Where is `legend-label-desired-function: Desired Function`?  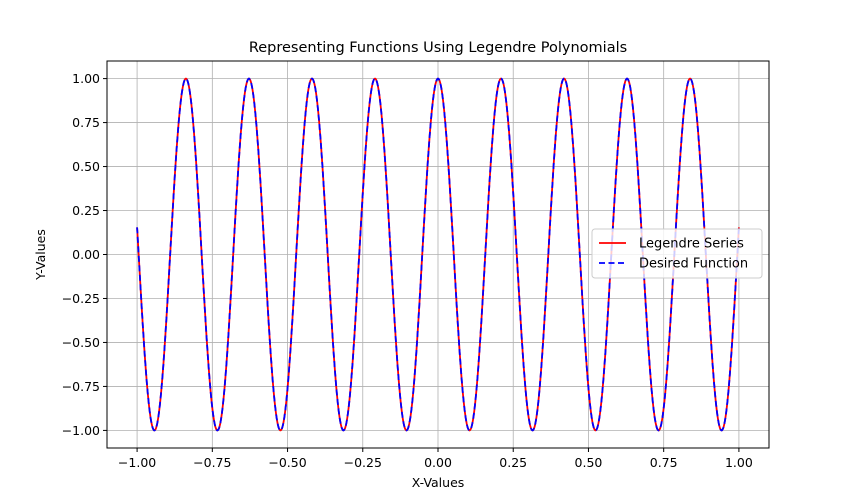 legend-label-desired-function: Desired Function is located at coordinates (693, 264).